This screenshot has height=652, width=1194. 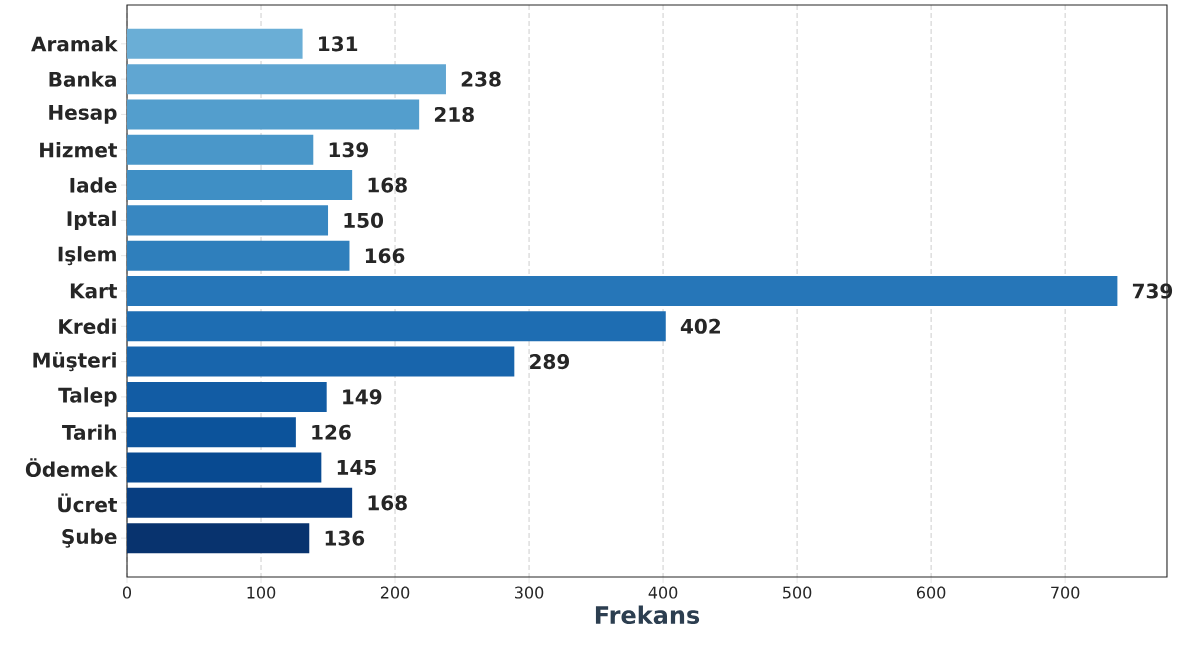 What do you see at coordinates (345, 538) in the screenshot?
I see `data-label: 136` at bounding box center [345, 538].